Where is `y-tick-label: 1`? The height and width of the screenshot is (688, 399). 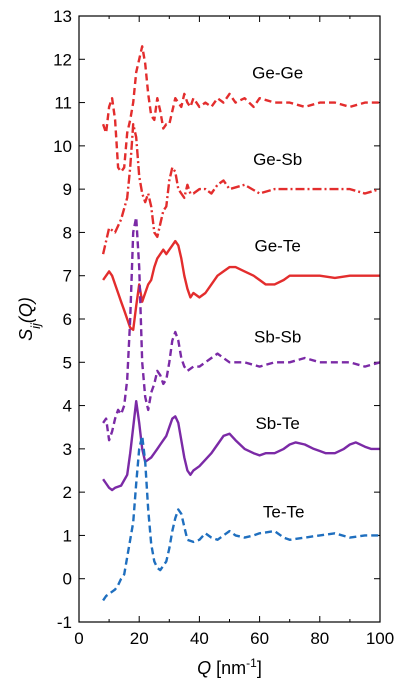
y-tick-label: 1 is located at coordinates (67, 535).